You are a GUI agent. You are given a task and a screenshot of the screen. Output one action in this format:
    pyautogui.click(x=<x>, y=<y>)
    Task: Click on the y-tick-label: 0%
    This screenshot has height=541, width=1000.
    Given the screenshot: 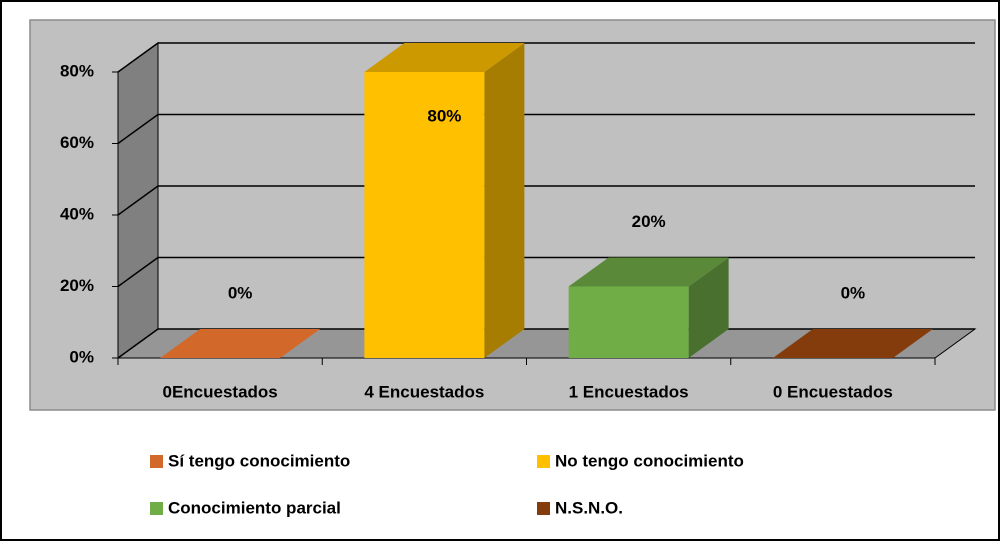 What is the action you would take?
    pyautogui.click(x=81, y=356)
    